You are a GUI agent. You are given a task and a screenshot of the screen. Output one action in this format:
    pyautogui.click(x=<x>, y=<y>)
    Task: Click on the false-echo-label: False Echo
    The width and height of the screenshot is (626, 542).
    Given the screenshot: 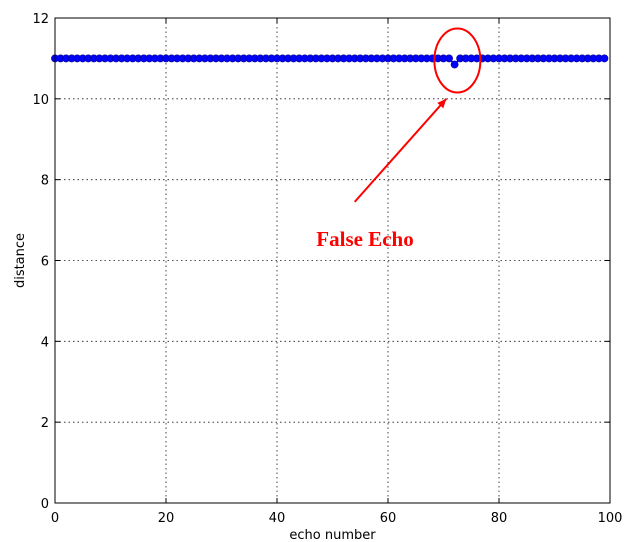 What is the action you would take?
    pyautogui.click(x=364, y=239)
    